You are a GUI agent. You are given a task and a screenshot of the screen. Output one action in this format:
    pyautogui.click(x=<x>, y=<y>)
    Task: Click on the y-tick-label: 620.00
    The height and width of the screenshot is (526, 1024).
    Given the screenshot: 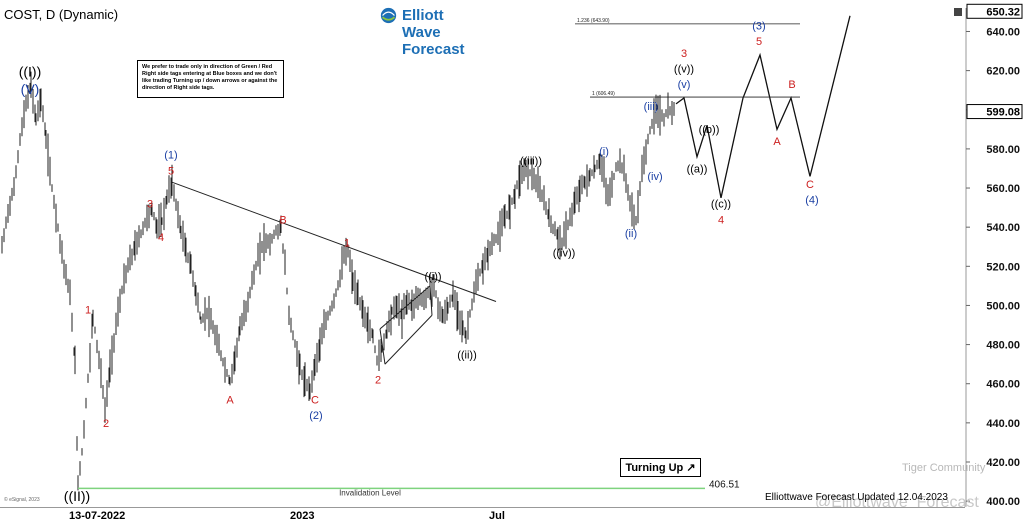 What is the action you would take?
    pyautogui.click(x=1003, y=72)
    